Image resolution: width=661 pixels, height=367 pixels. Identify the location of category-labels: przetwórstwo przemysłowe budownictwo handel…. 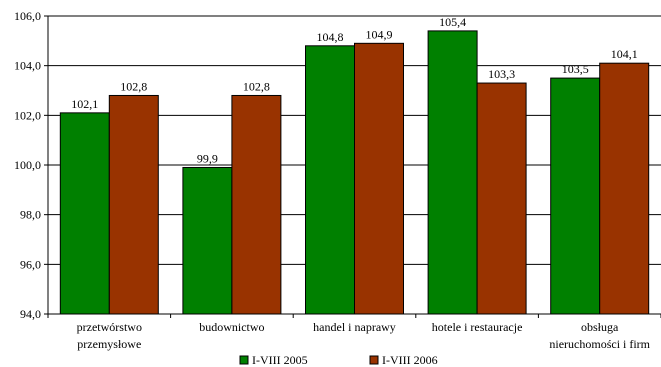
(364, 335).